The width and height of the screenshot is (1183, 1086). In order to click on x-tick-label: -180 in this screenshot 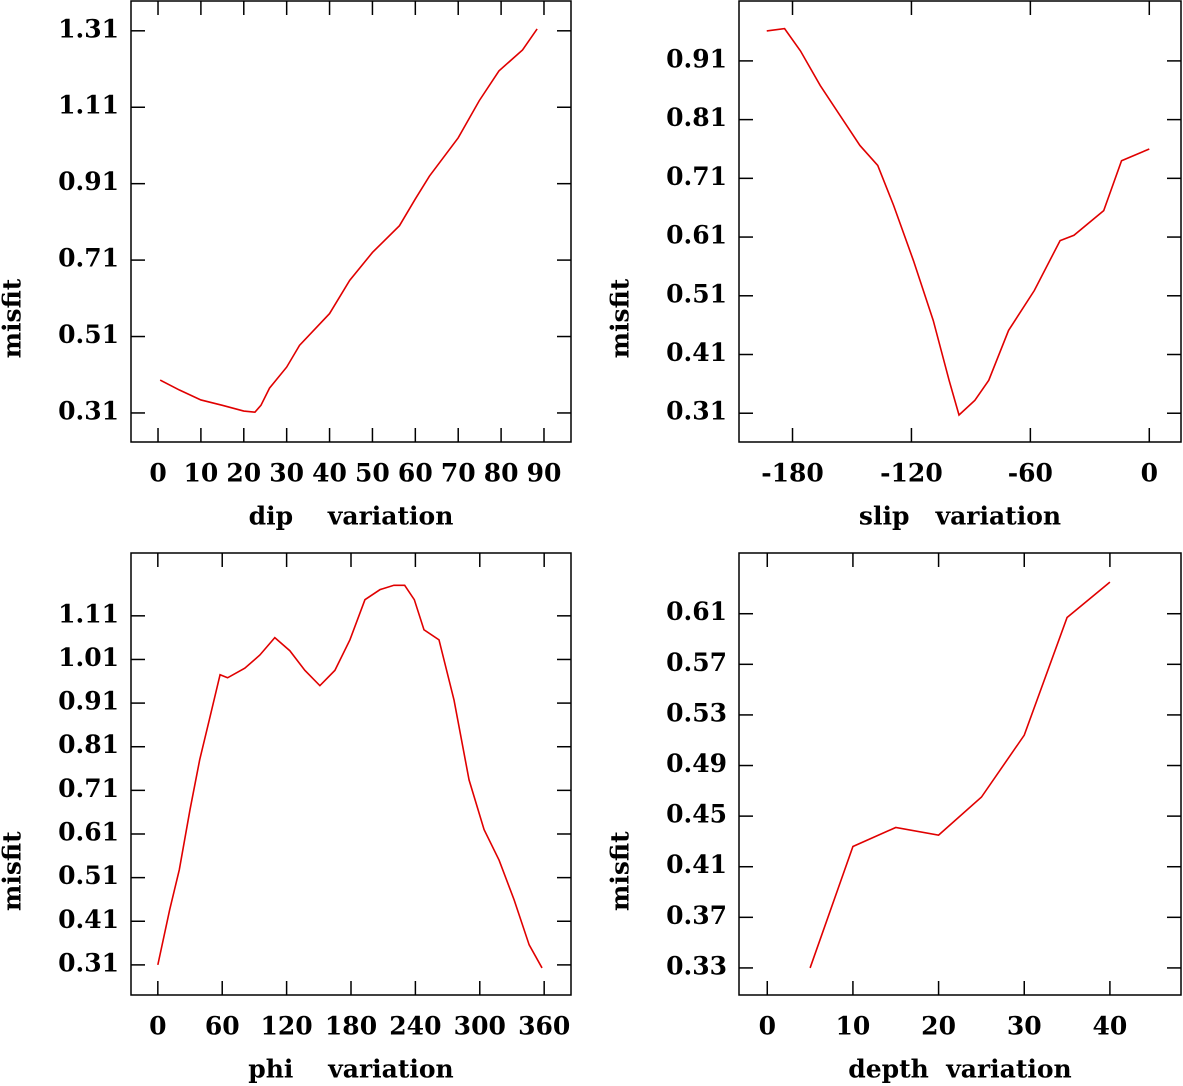, I will do `click(792, 473)`.